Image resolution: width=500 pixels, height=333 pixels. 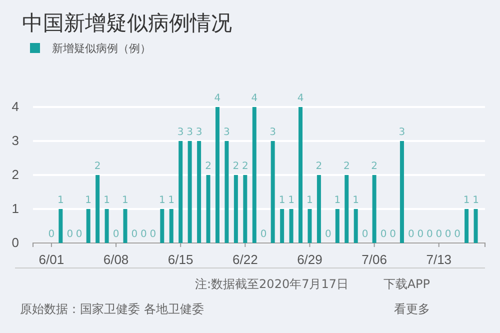 I want to click on y-tick-label: 3, so click(x=15, y=140).